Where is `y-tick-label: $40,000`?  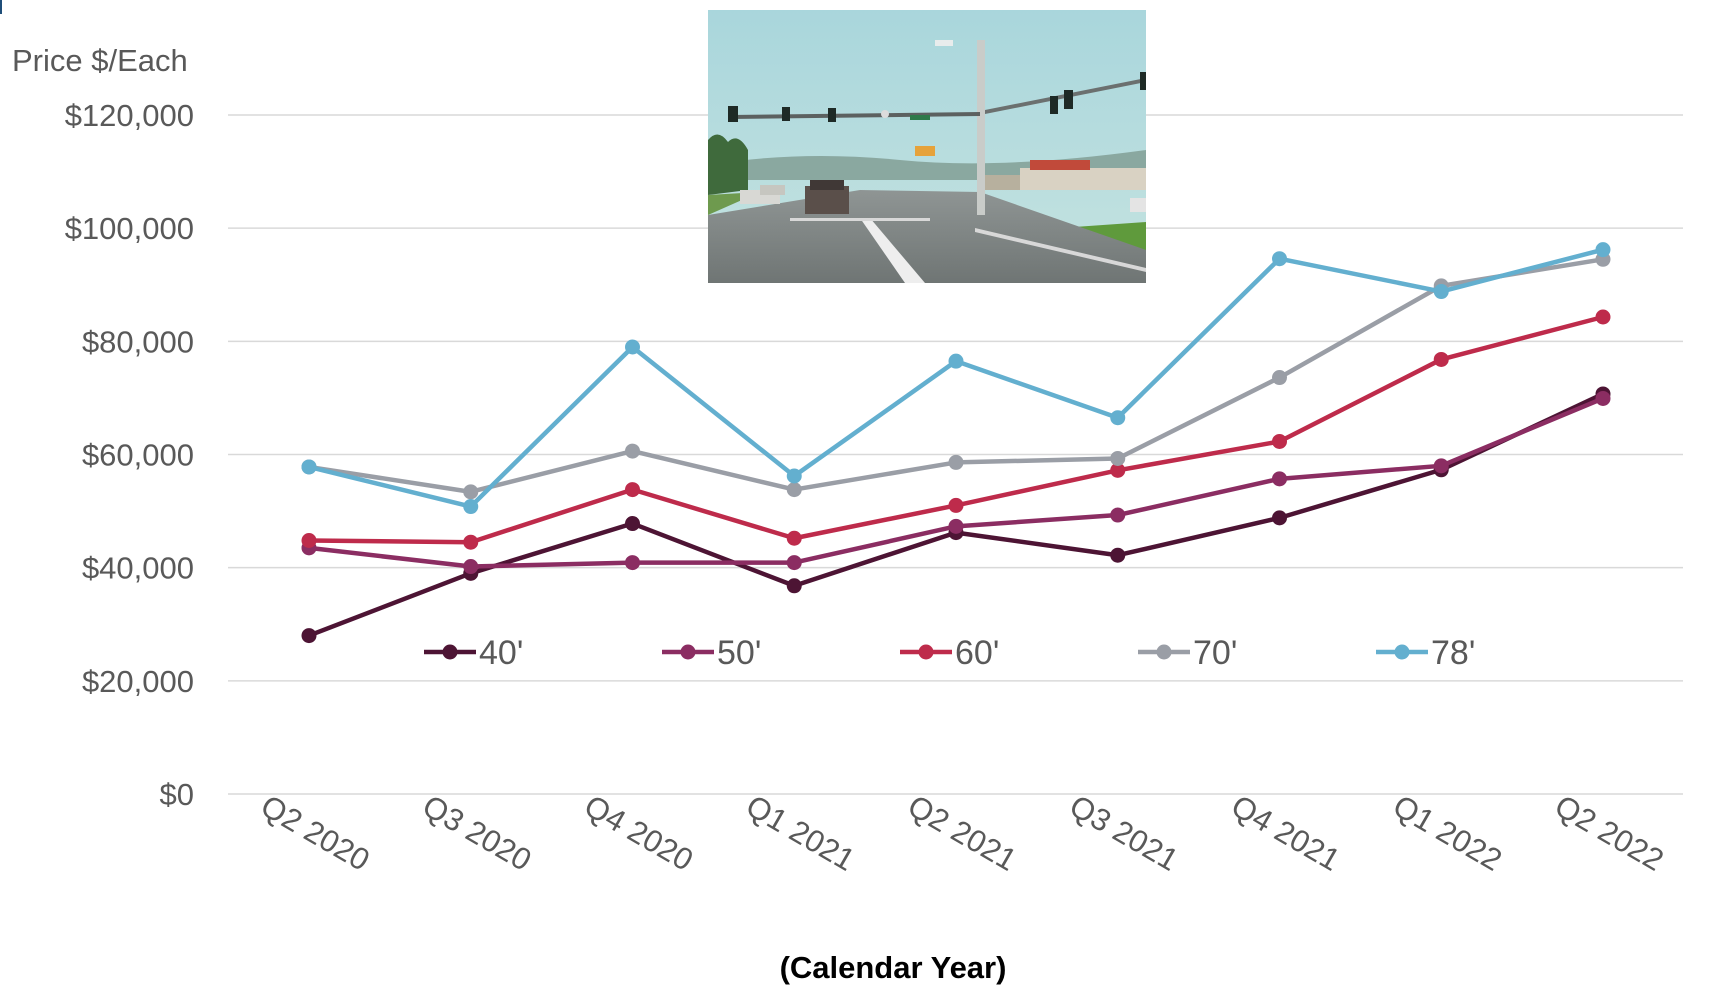
y-tick-label: $40,000 is located at coordinates (138, 568).